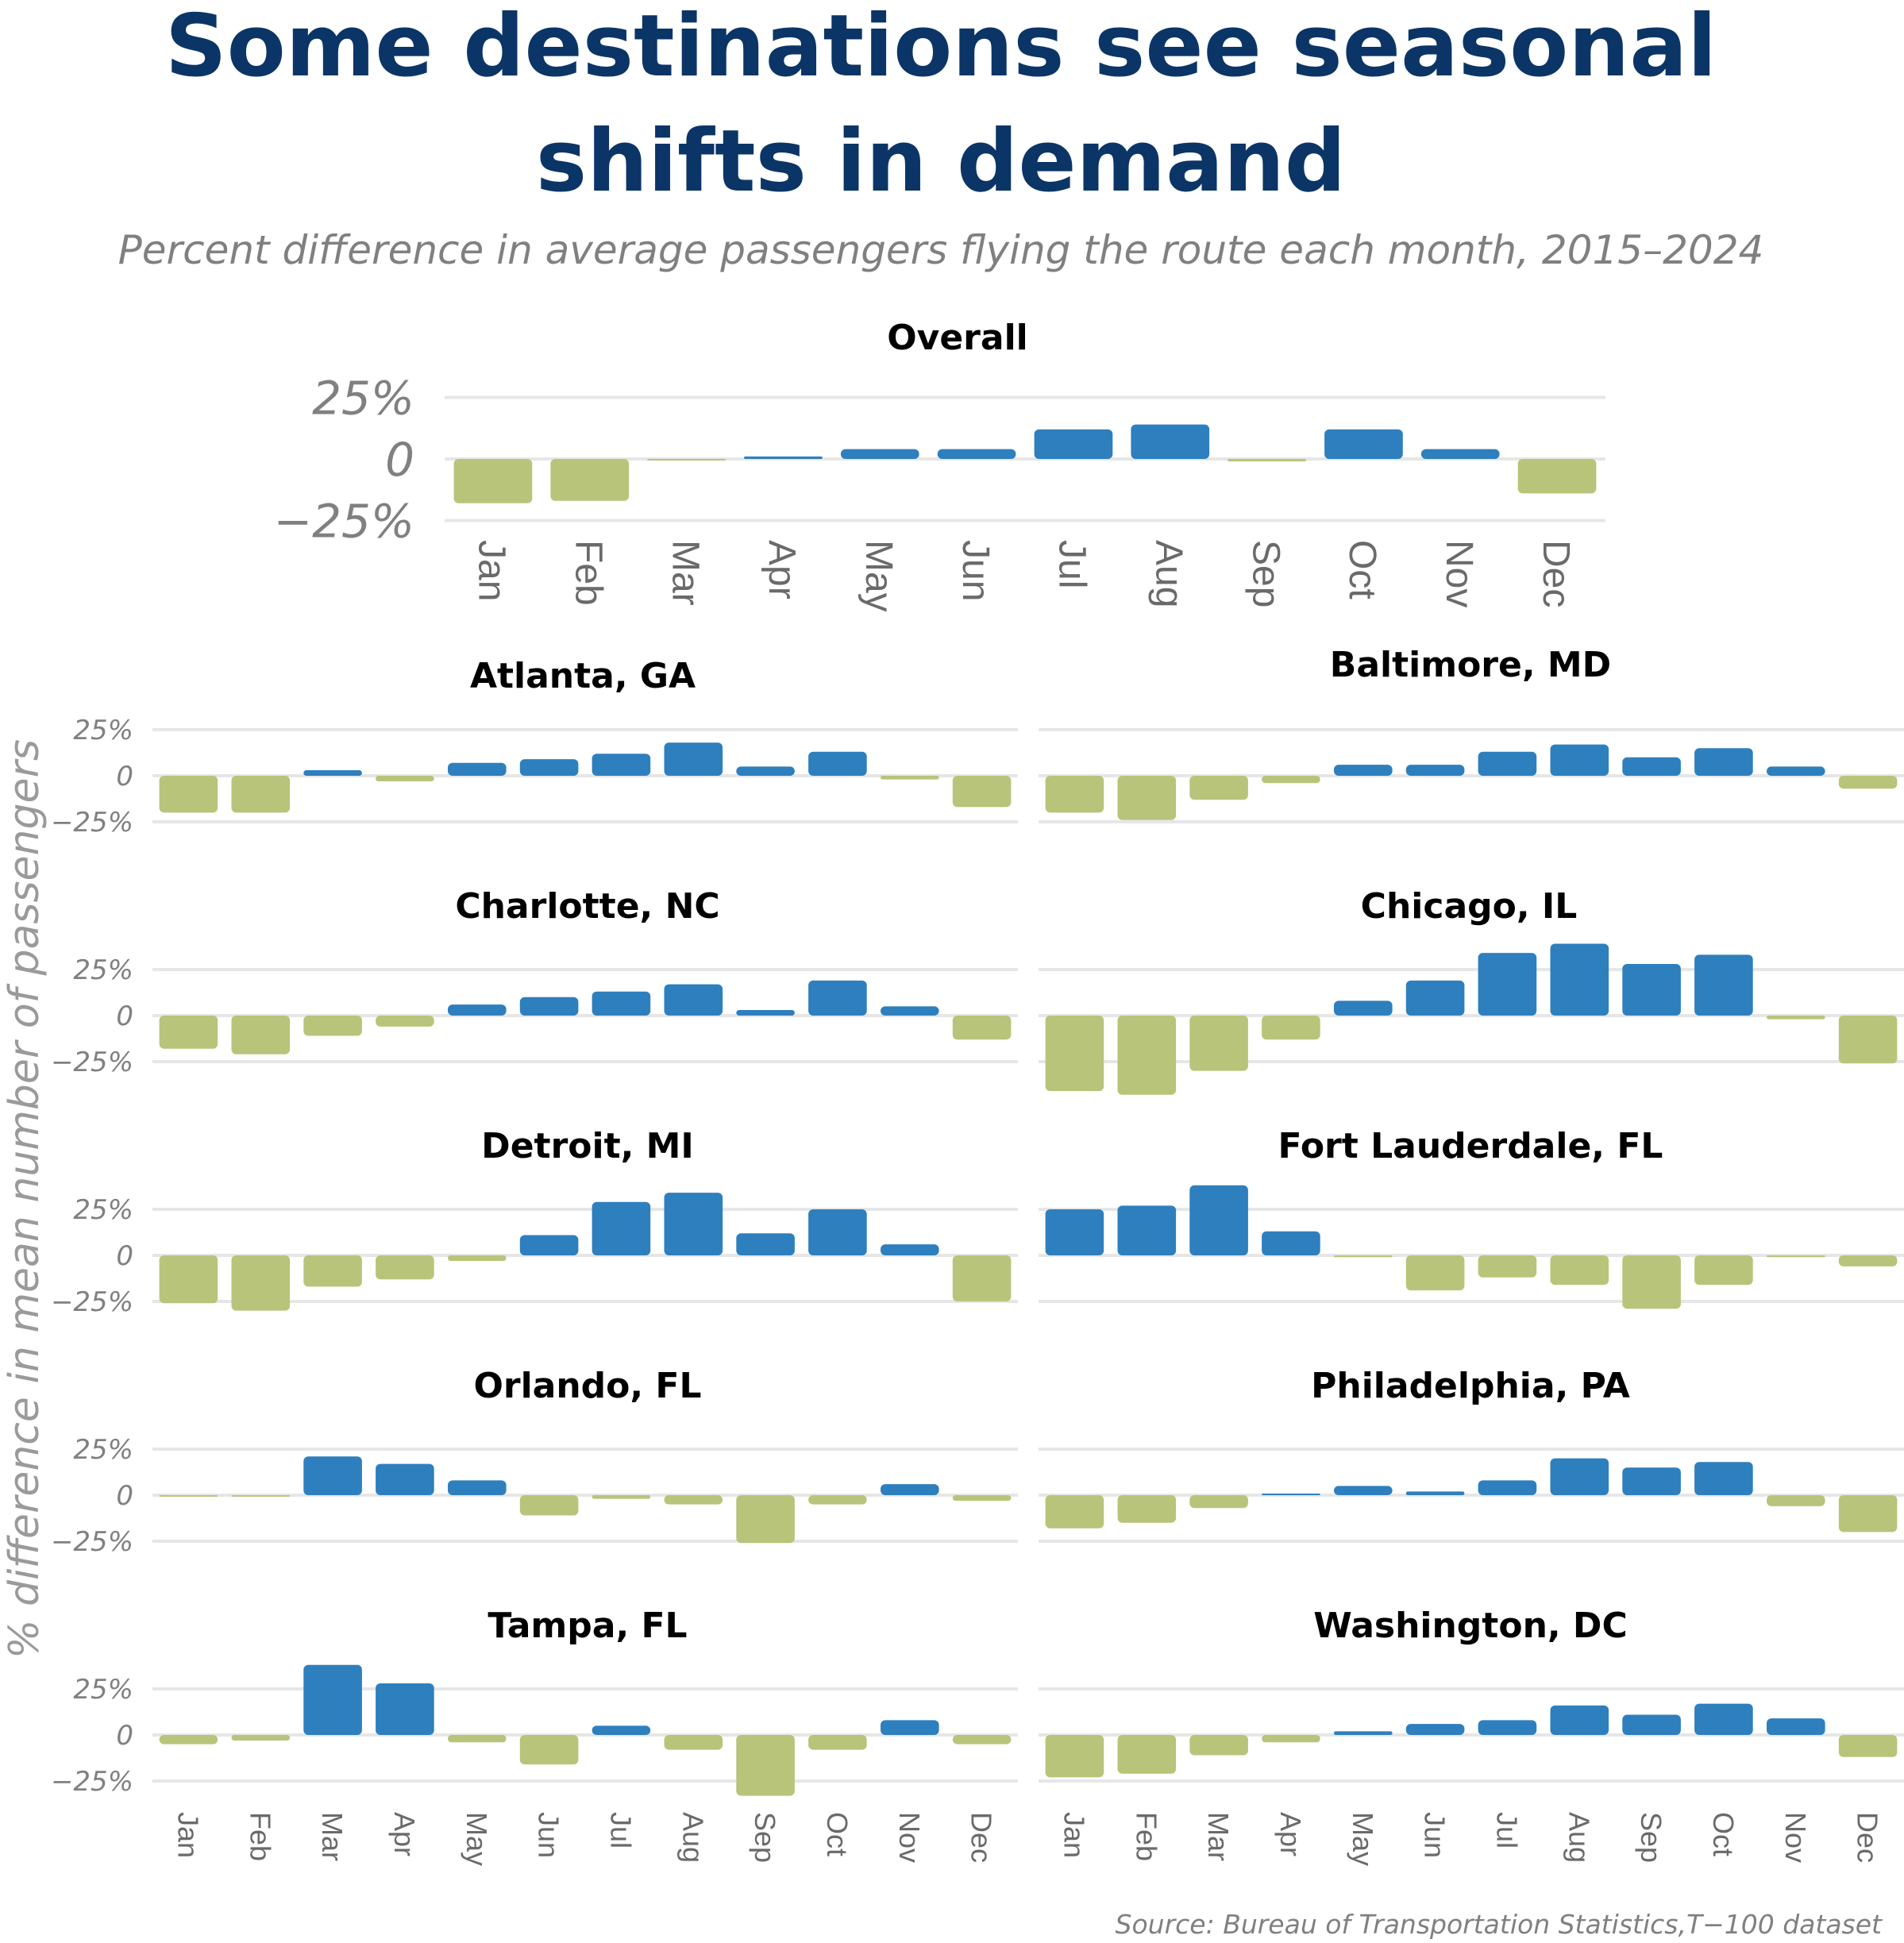 This screenshot has height=1943, width=1904. Describe the element at coordinates (686, 460) in the screenshot. I see `bar-overall-mar` at that location.